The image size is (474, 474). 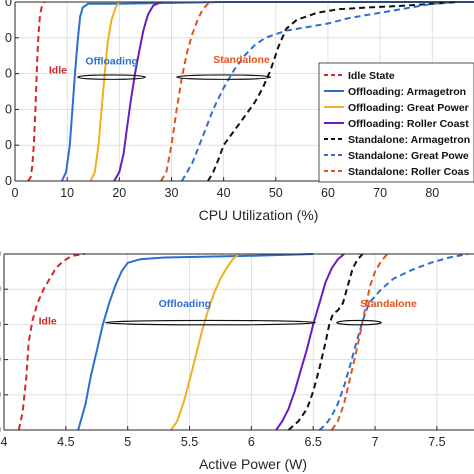 What do you see at coordinates (313, 442) in the screenshot?
I see `x-tick-label: 6.5` at bounding box center [313, 442].